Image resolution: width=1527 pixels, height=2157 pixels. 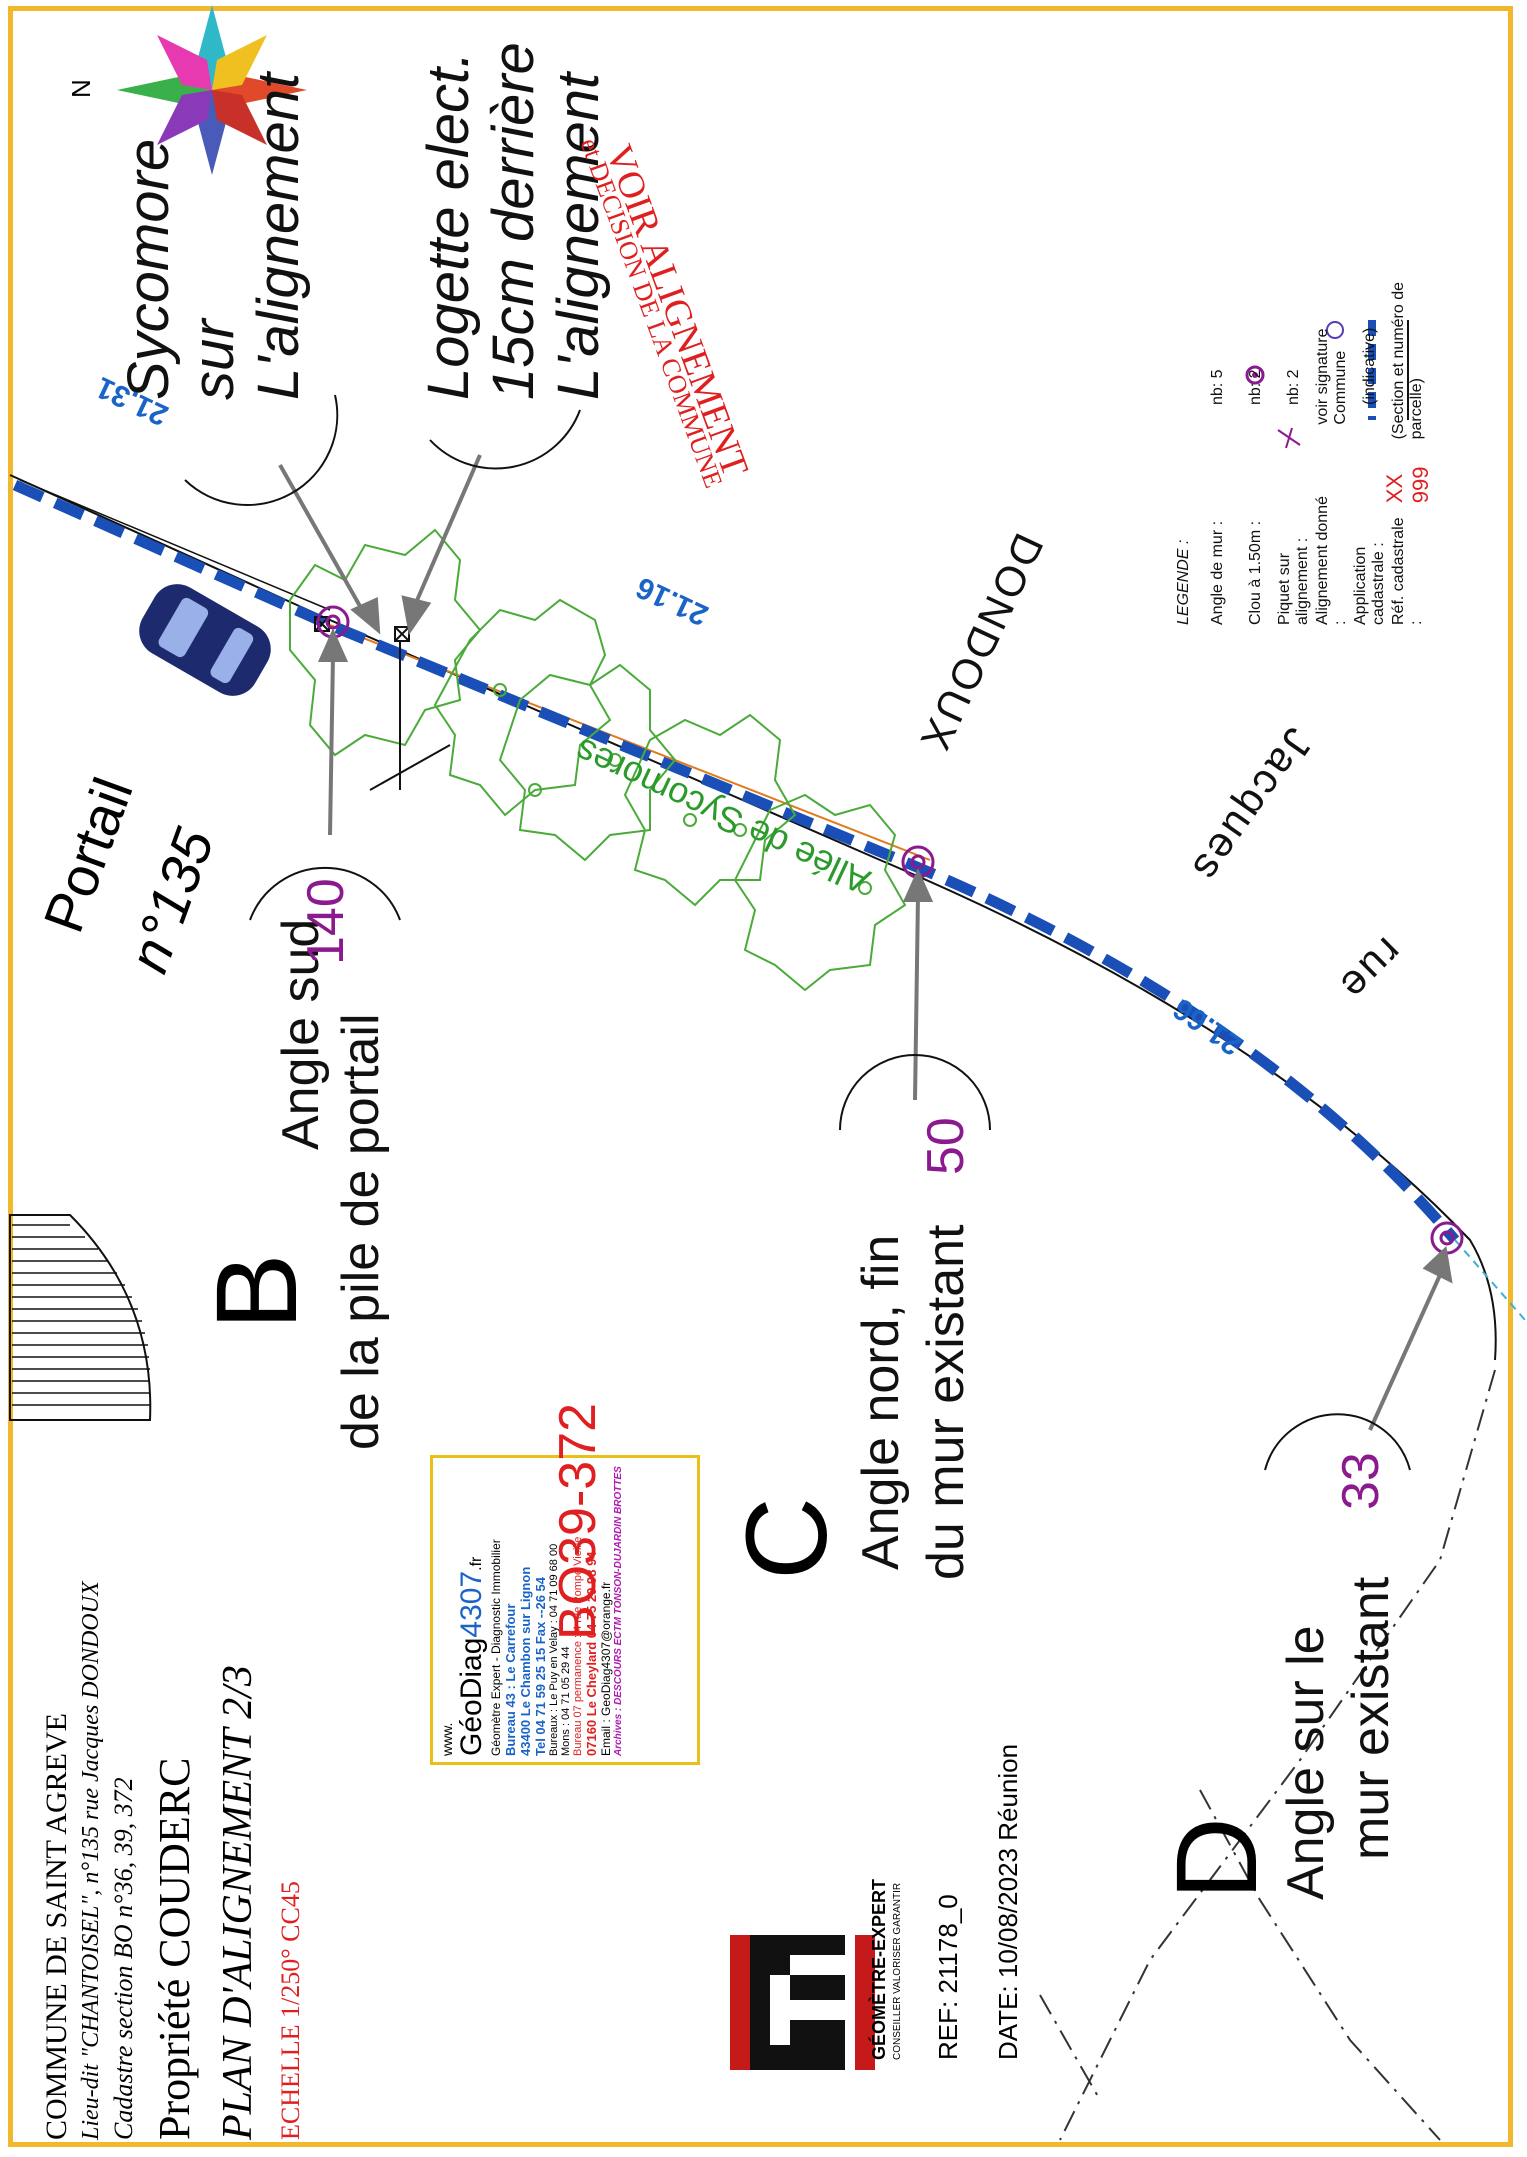 What do you see at coordinates (174, 1948) in the screenshot?
I see `propriete: Propriété COUDERC` at bounding box center [174, 1948].